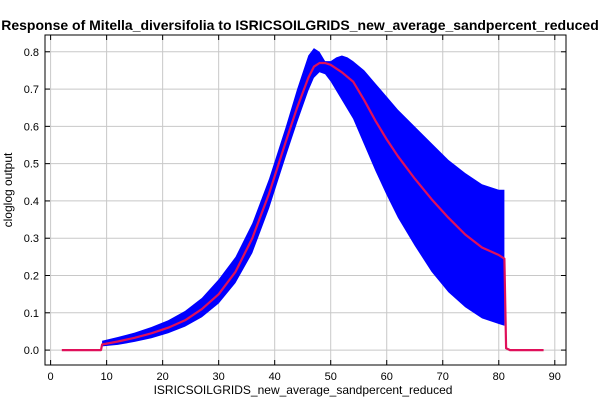 The width and height of the screenshot is (600, 400). Describe the element at coordinates (31, 165) in the screenshot. I see `y-tick-label: 0.5` at that location.